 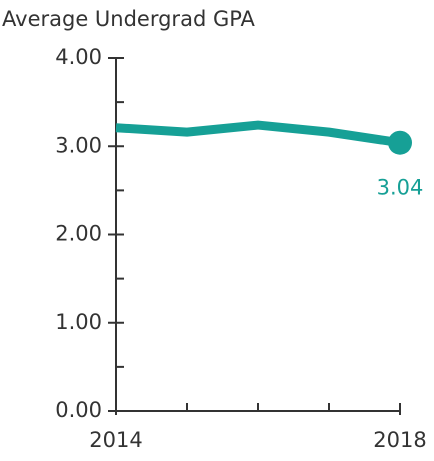 I want to click on end-point, so click(x=400, y=142).